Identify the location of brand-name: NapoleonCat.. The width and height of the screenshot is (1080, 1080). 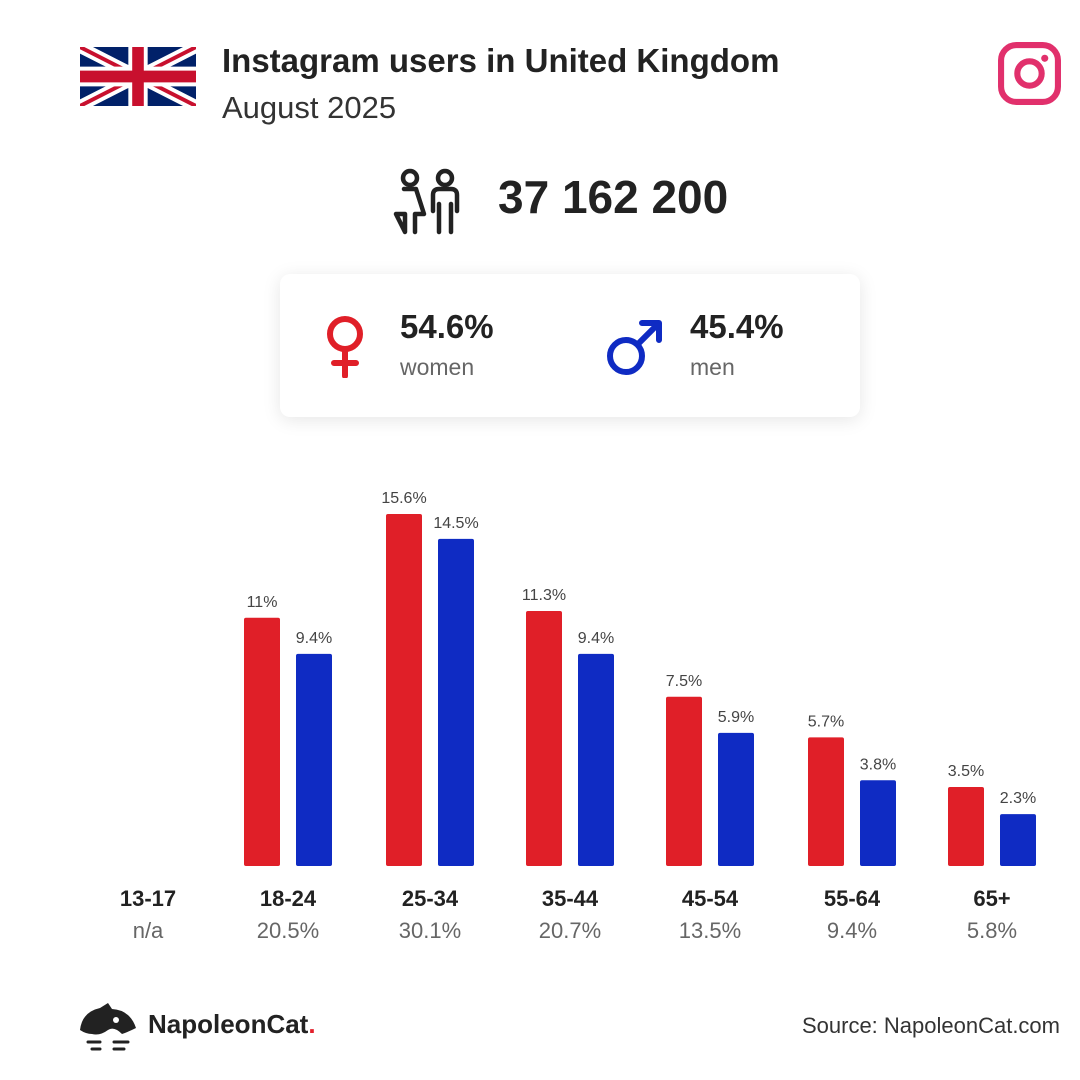
(232, 1024).